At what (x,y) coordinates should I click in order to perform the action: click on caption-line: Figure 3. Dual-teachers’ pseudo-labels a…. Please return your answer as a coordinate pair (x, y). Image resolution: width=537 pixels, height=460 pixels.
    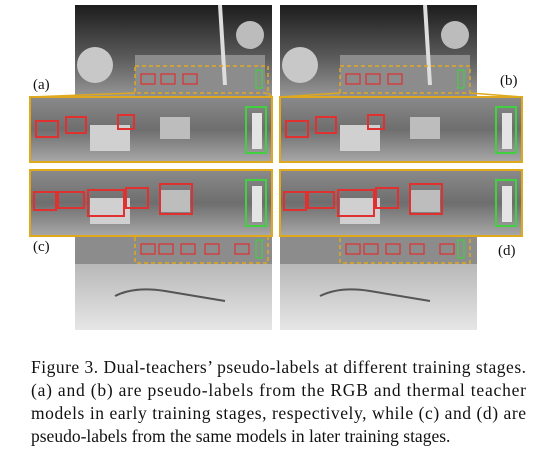
    Looking at the image, I should click on (278, 367).